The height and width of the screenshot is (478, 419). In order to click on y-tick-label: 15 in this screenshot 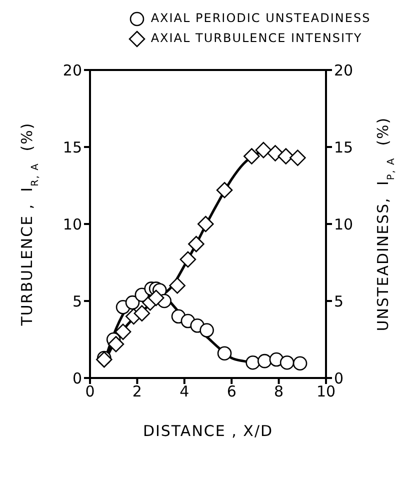, I will do `click(72, 147)`.